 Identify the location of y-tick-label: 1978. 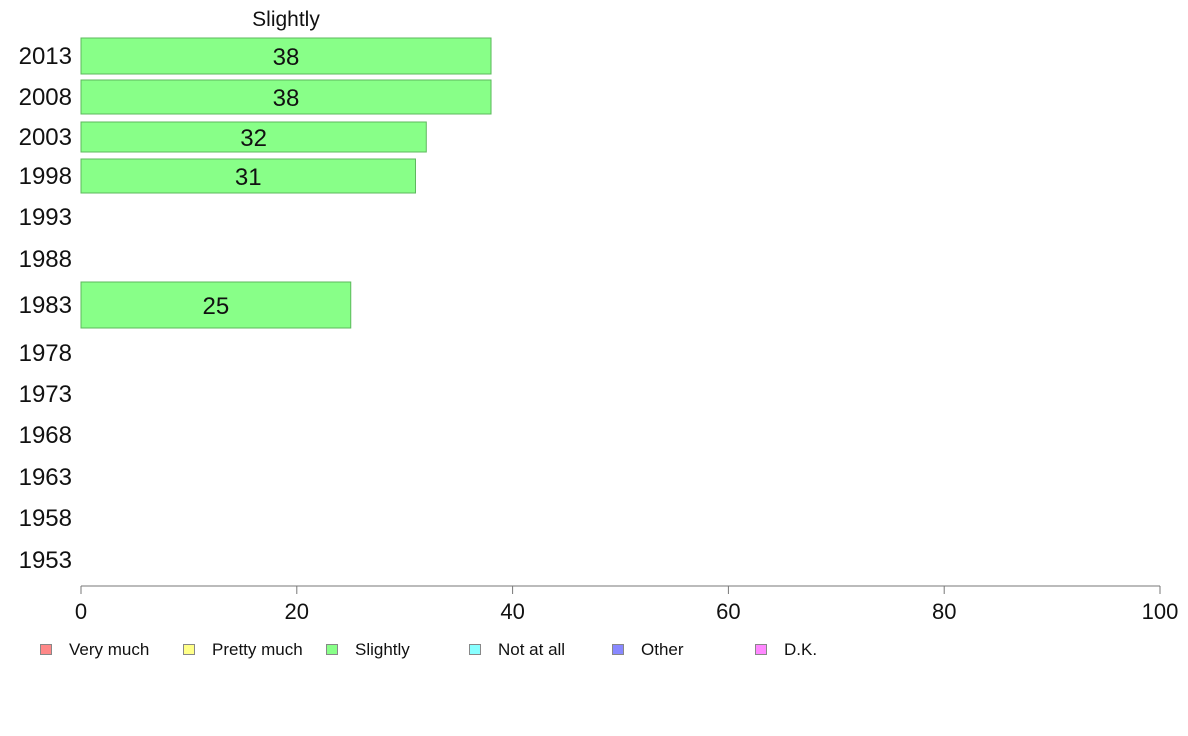
(45, 353).